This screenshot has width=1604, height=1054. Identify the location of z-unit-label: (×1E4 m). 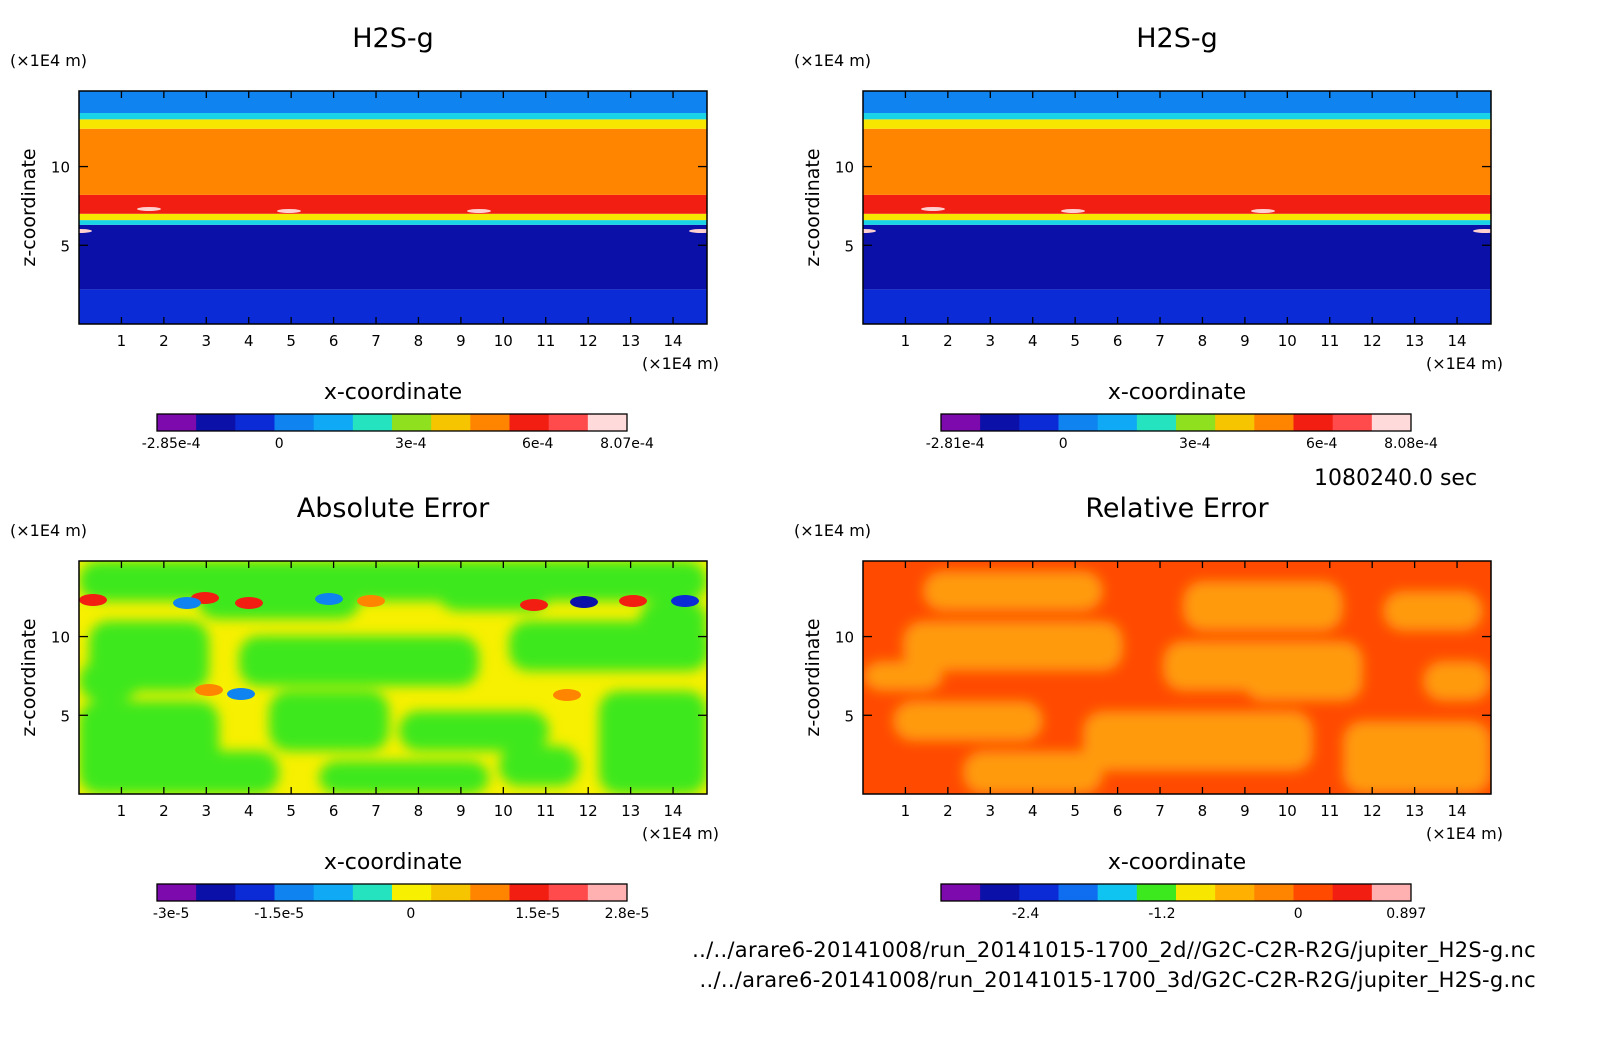
(832, 530).